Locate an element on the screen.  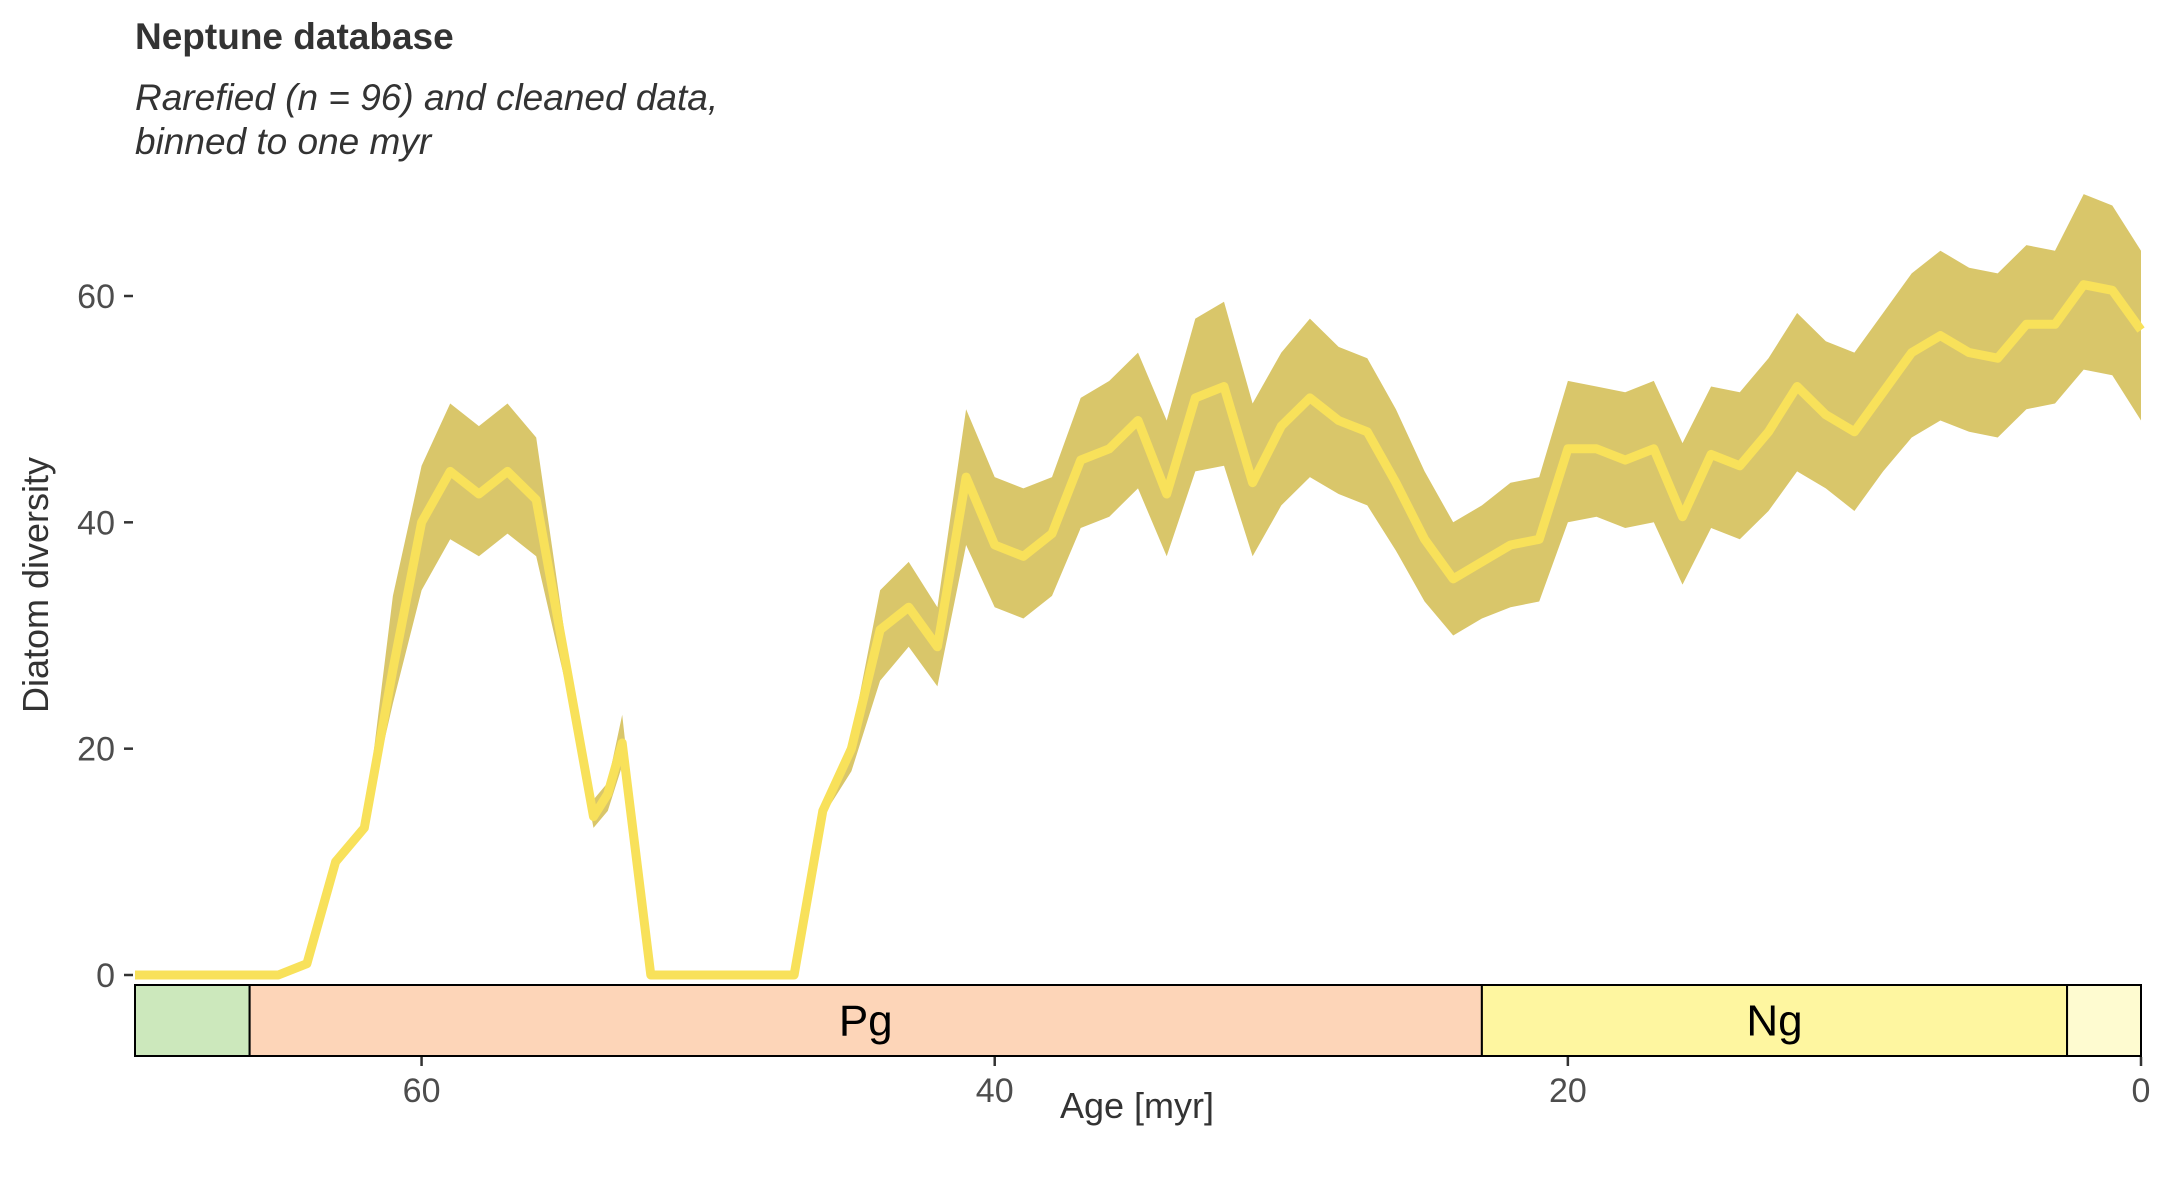
y-tick-label: 20 is located at coordinates (96, 750).